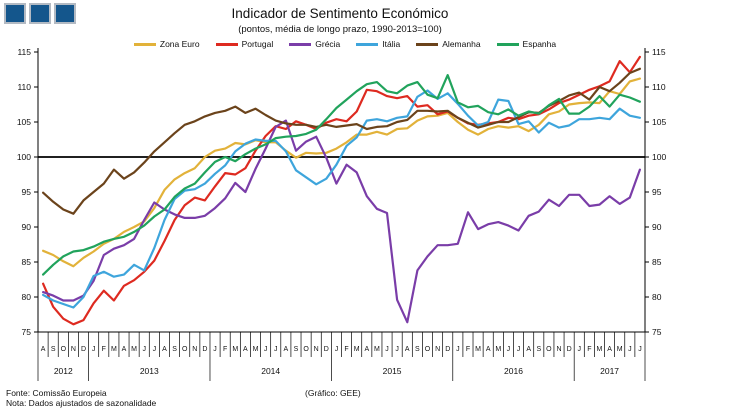 Image resolution: width=750 pixels, height=417 pixels. What do you see at coordinates (659, 87) in the screenshot?
I see `y-axis-label-right: 110` at bounding box center [659, 87].